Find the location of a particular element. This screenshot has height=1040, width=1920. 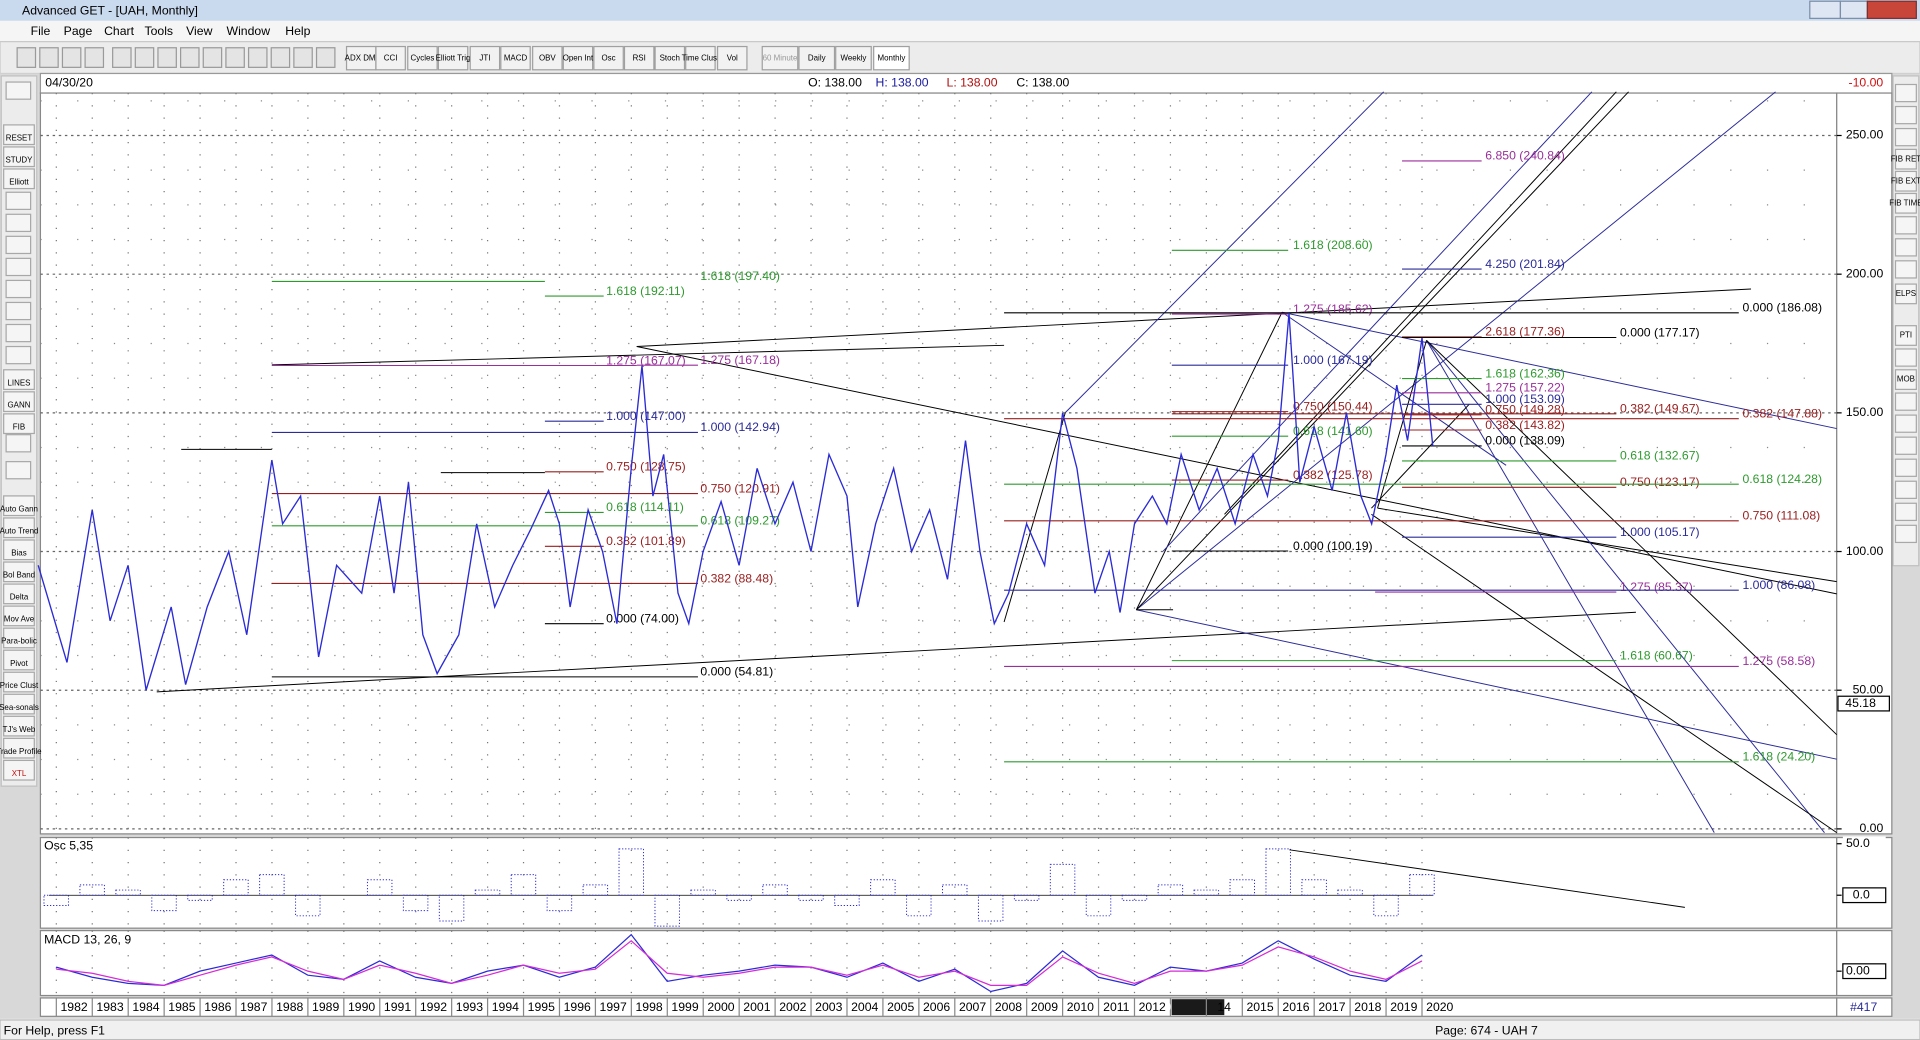

toolbar-label: MACD is located at coordinates (516, 57).